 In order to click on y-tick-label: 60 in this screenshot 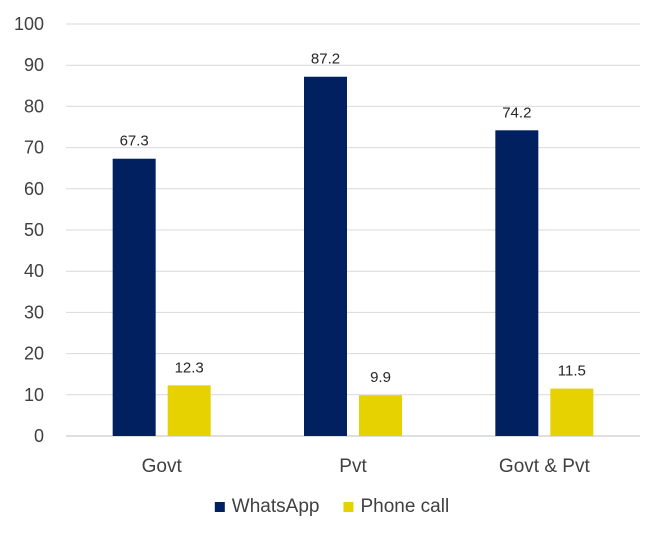, I will do `click(34, 189)`.